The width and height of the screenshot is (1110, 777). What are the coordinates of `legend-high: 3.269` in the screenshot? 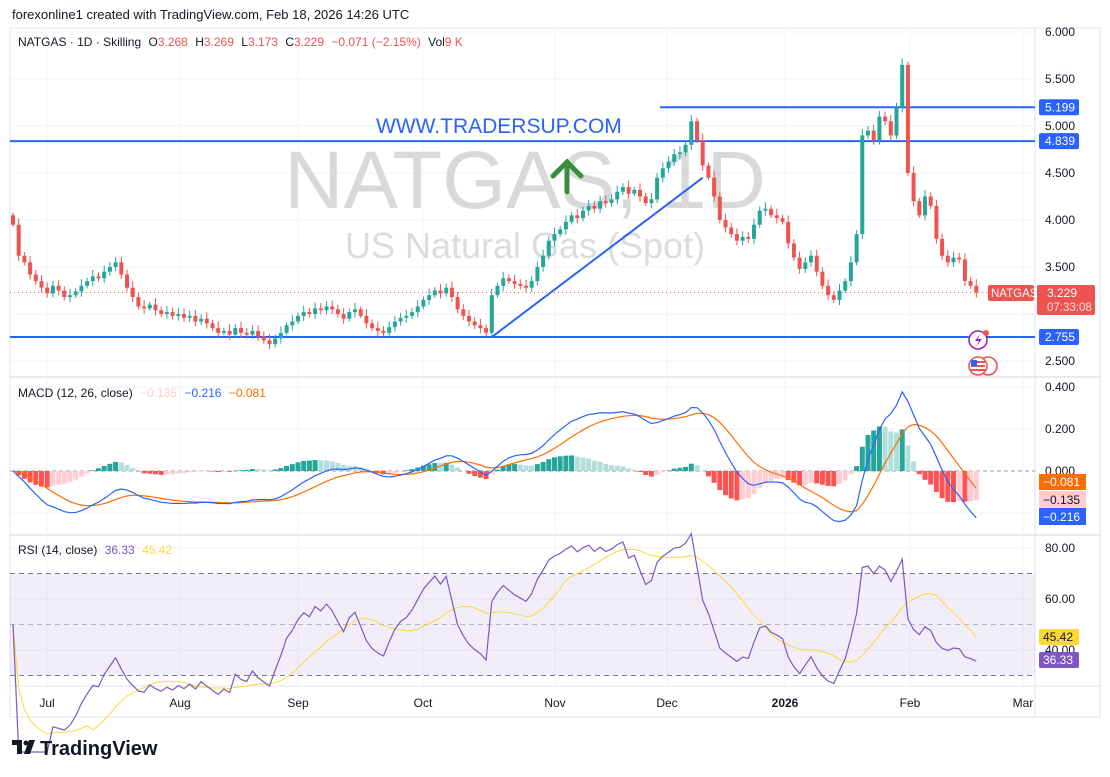 It's located at (219, 42).